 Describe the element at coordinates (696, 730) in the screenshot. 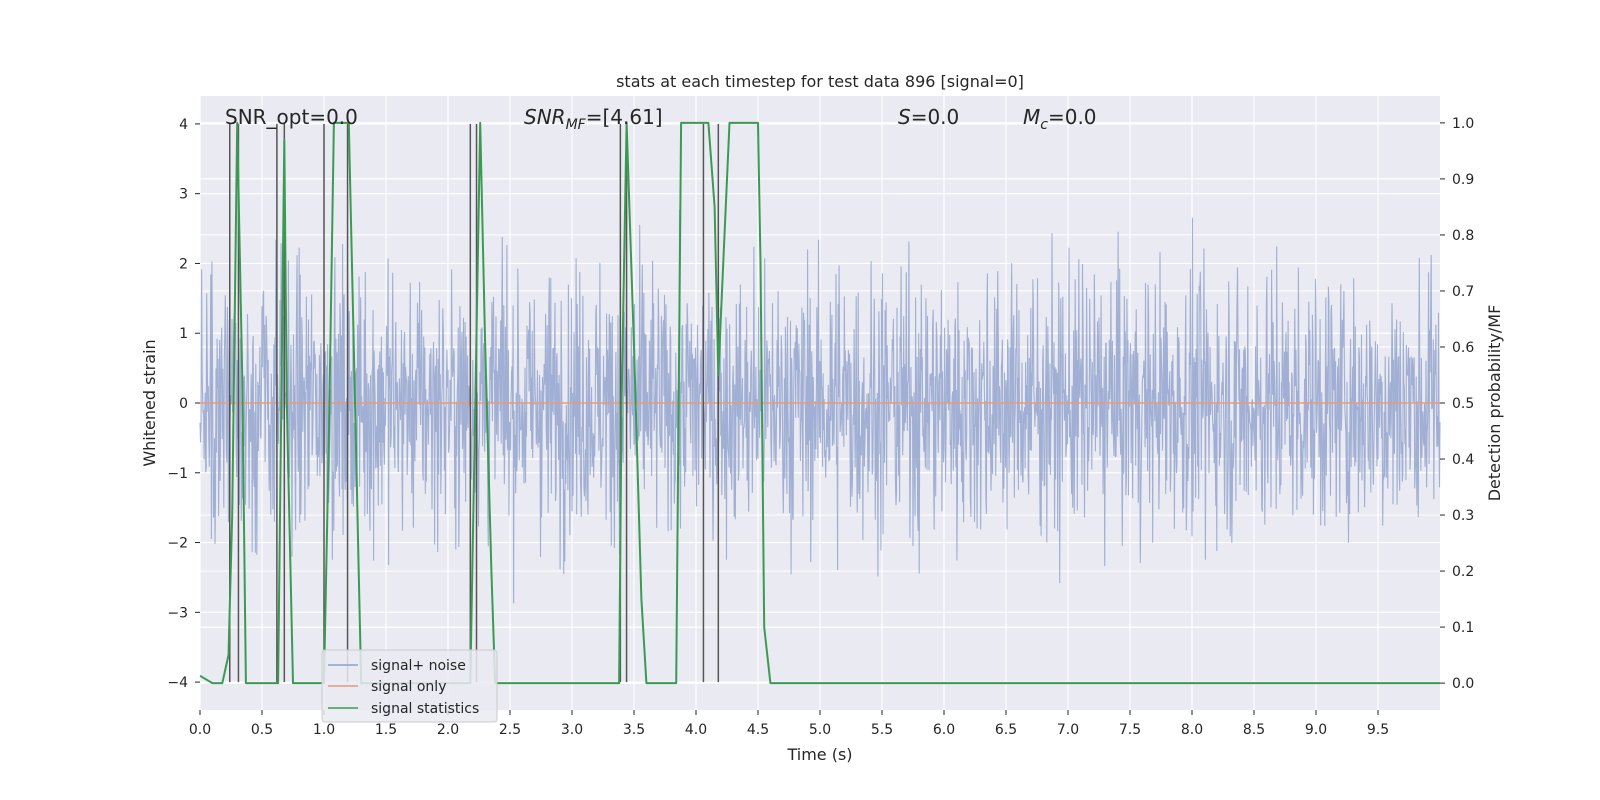

I see `x-tick-label: 4.0` at that location.